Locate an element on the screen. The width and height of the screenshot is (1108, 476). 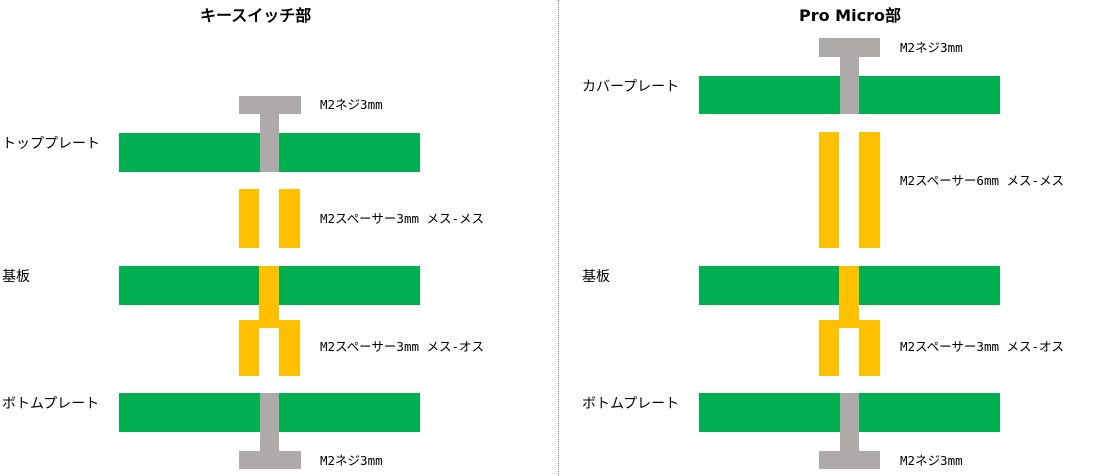
top-plate-right is located at coordinates (349, 152).